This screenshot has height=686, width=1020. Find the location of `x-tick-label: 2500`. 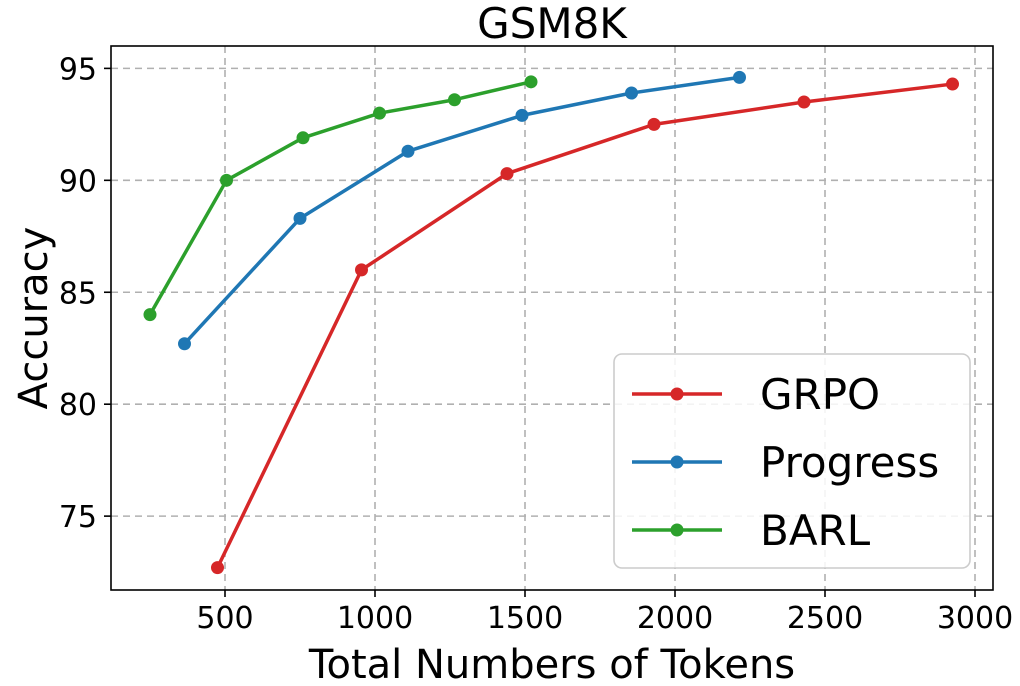

x-tick-label: 2500 is located at coordinates (825, 618).